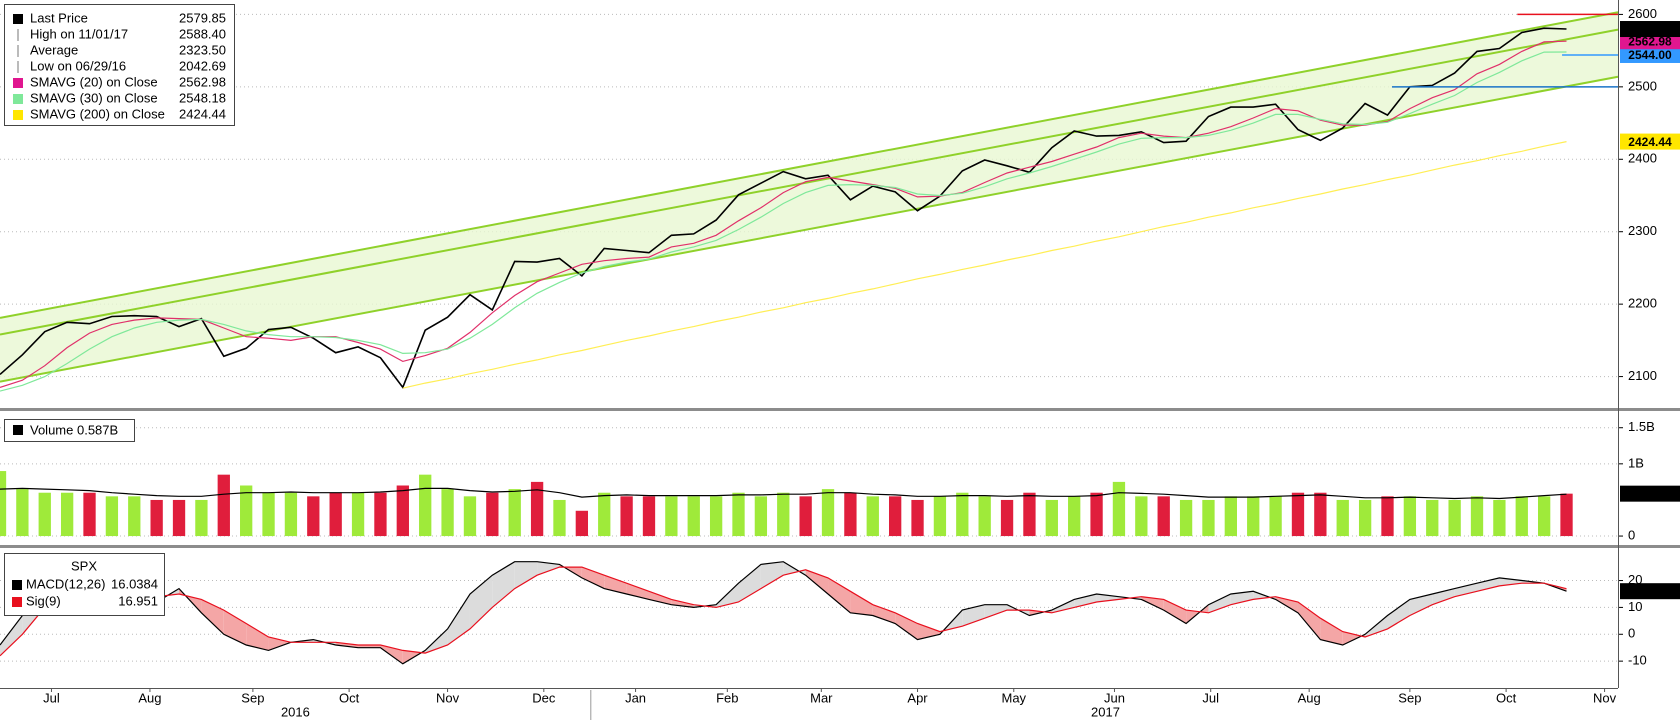 This screenshot has width=1680, height=720. Describe the element at coordinates (917, 697) in the screenshot. I see `x-tick-label: Apr` at that location.